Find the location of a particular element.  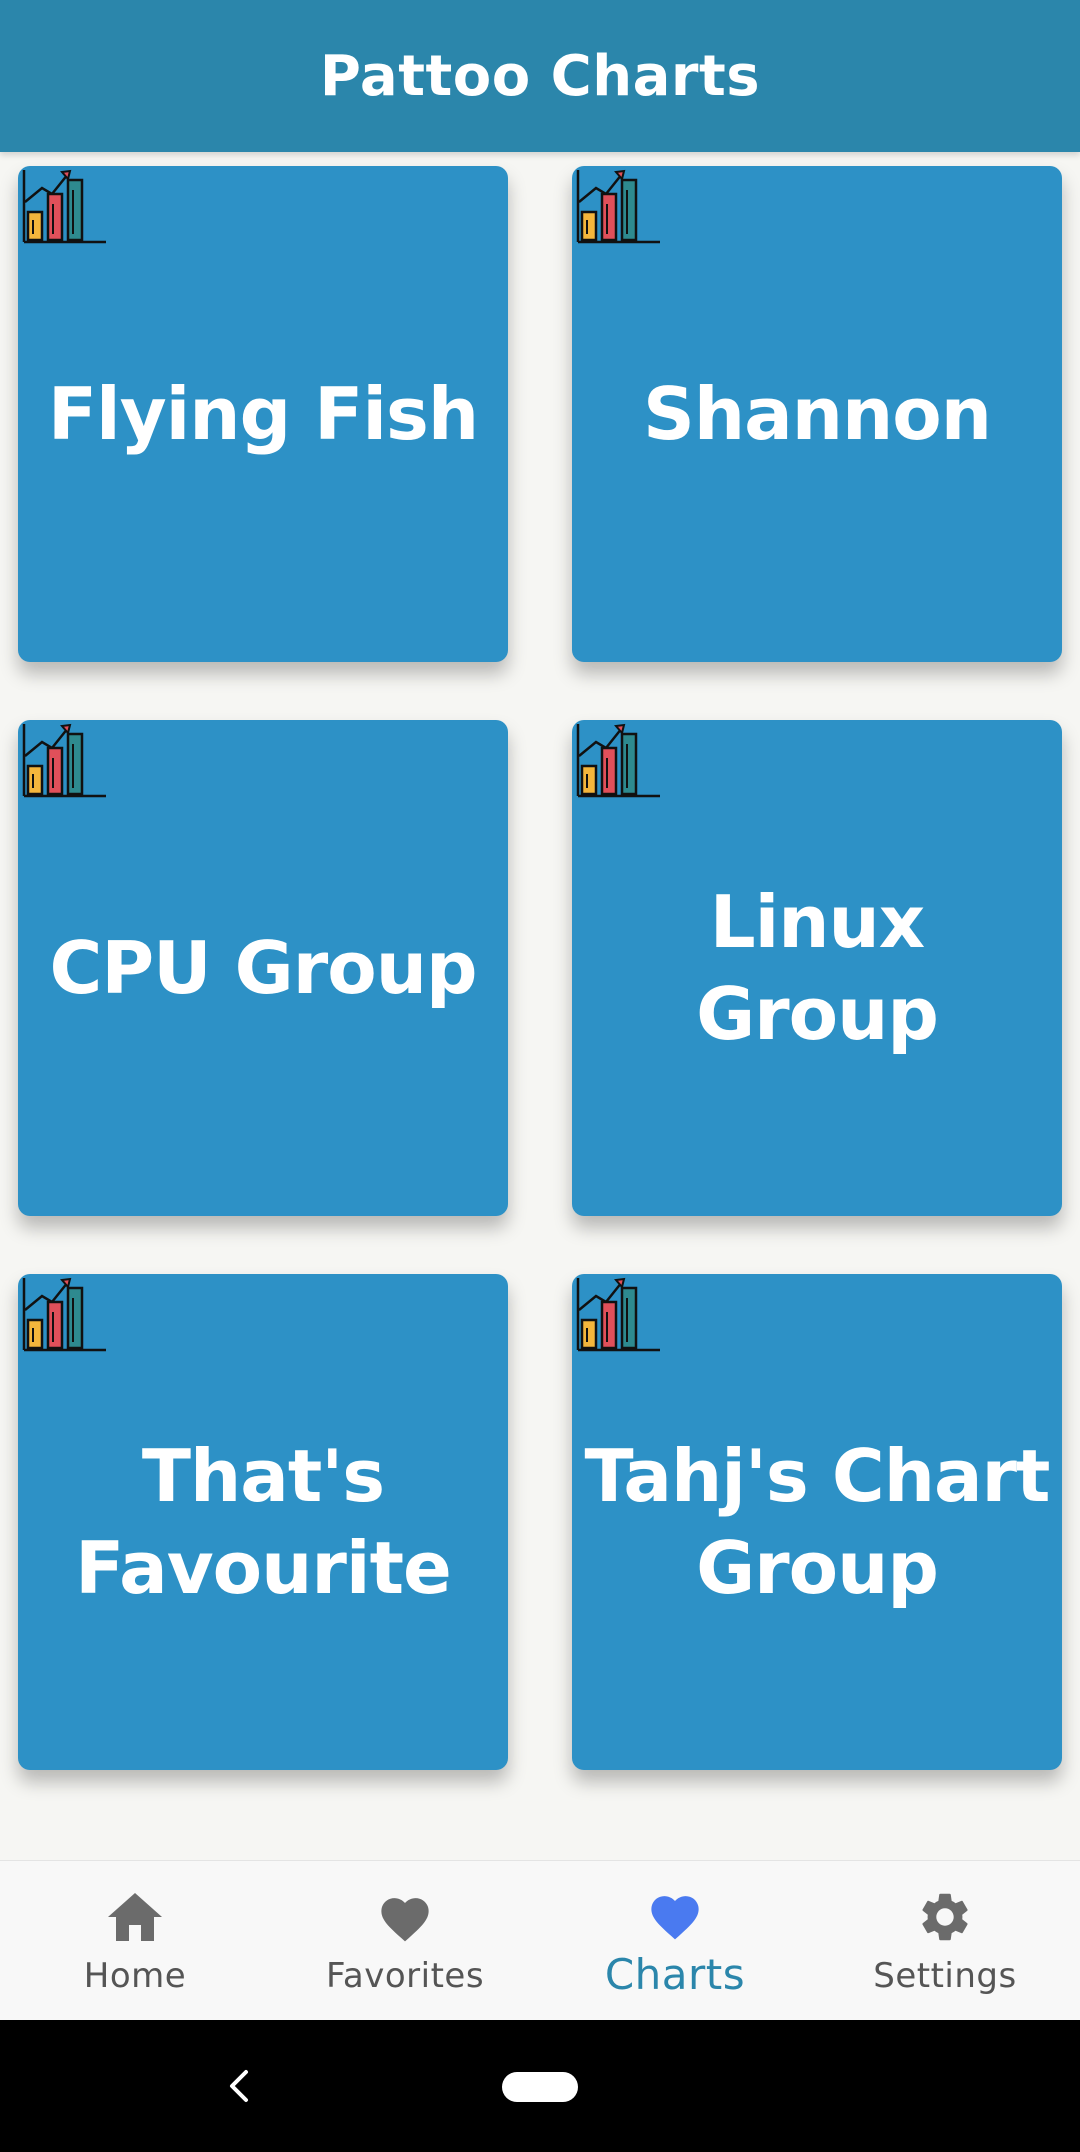

chart-group-tile-flying-fish: Flying Fish is located at coordinates (263, 414).